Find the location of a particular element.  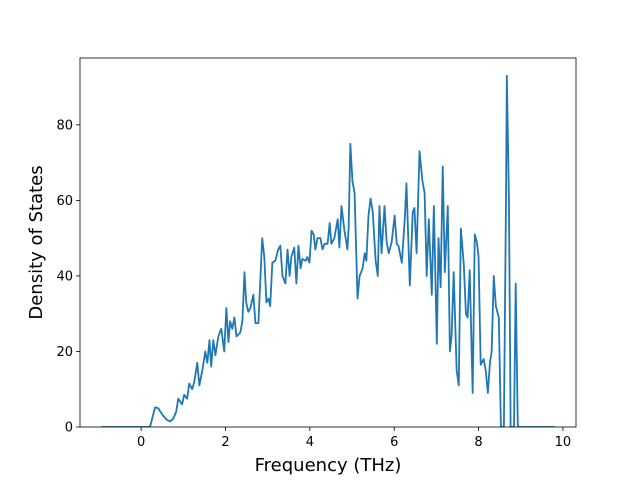

x-tick-label: 10 is located at coordinates (563, 442).